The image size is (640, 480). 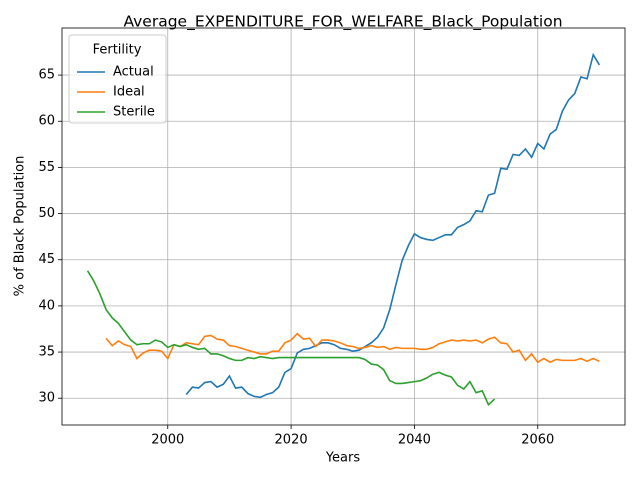 What do you see at coordinates (46, 167) in the screenshot?
I see `y-tick-label: 55` at bounding box center [46, 167].